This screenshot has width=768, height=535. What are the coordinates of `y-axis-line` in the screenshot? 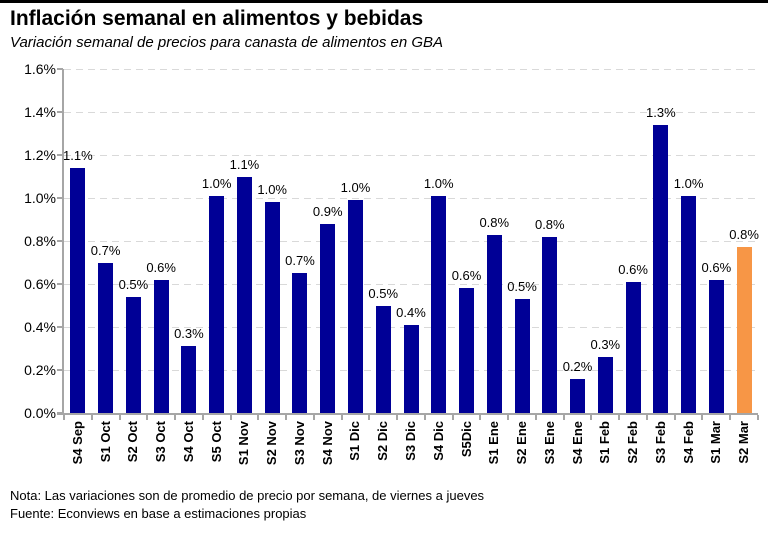 It's located at (63, 241).